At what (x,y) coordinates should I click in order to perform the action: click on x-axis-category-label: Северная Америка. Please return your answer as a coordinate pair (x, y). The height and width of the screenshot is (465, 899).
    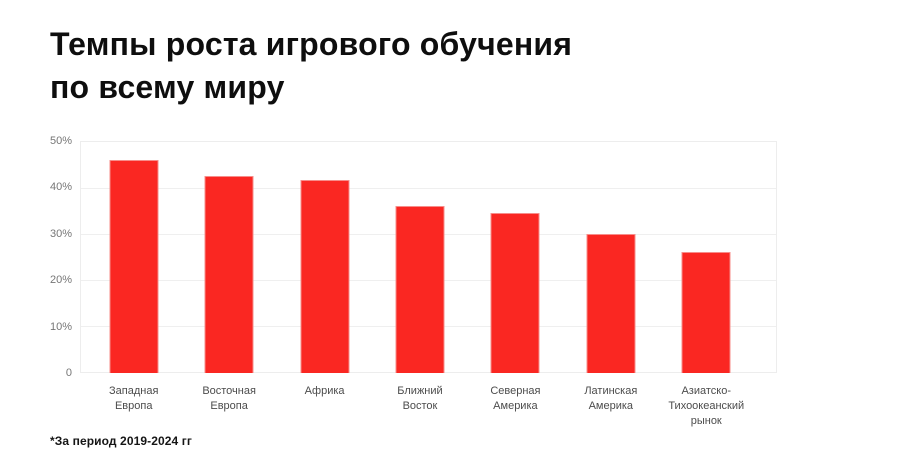
    Looking at the image, I should click on (515, 398).